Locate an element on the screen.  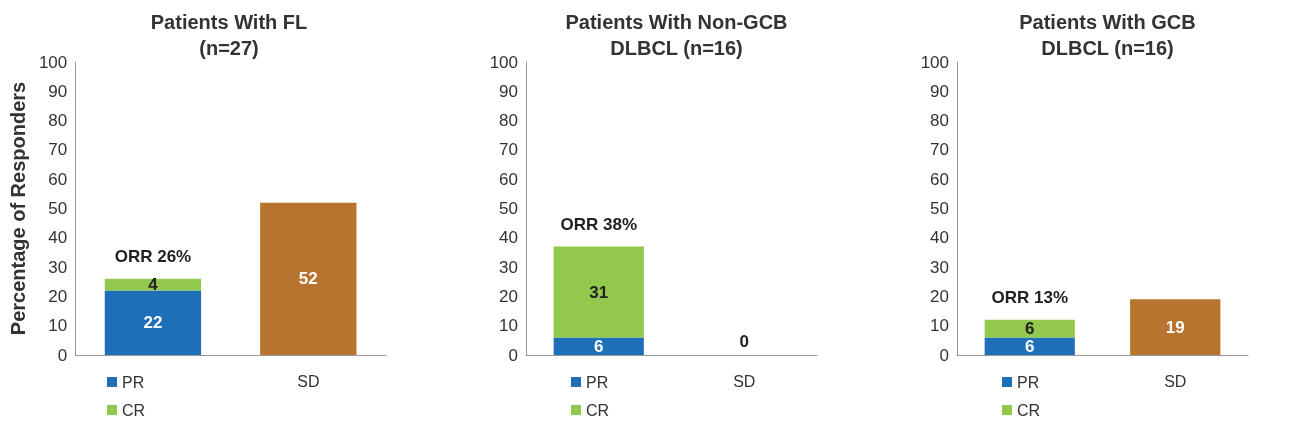
y-axis-title: Percentage of Responders is located at coordinates (18, 208).